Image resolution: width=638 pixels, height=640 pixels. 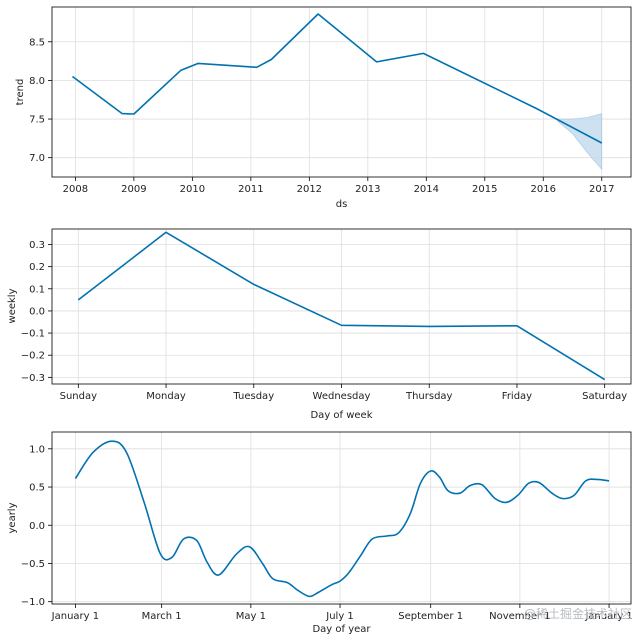 I want to click on x-tick-label: Wednesday, so click(x=342, y=396).